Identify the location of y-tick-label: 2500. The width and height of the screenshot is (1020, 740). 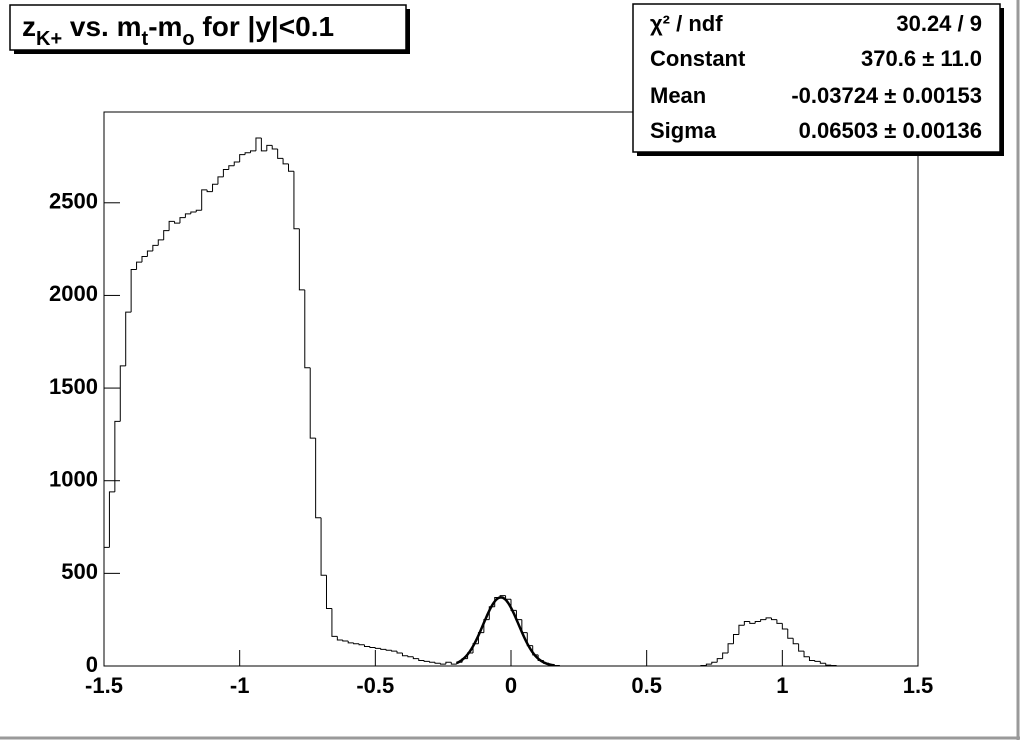
(73, 201).